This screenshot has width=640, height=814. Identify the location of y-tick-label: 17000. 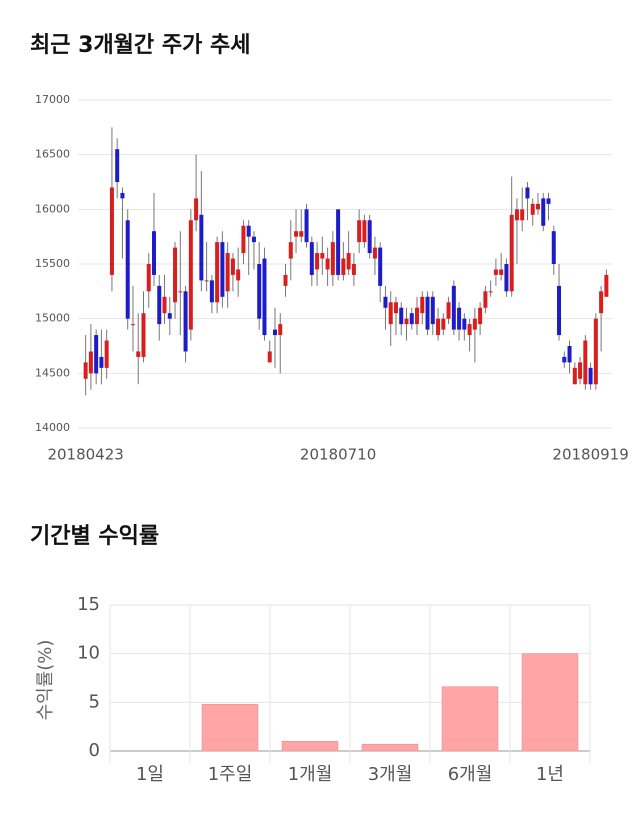
(52, 99).